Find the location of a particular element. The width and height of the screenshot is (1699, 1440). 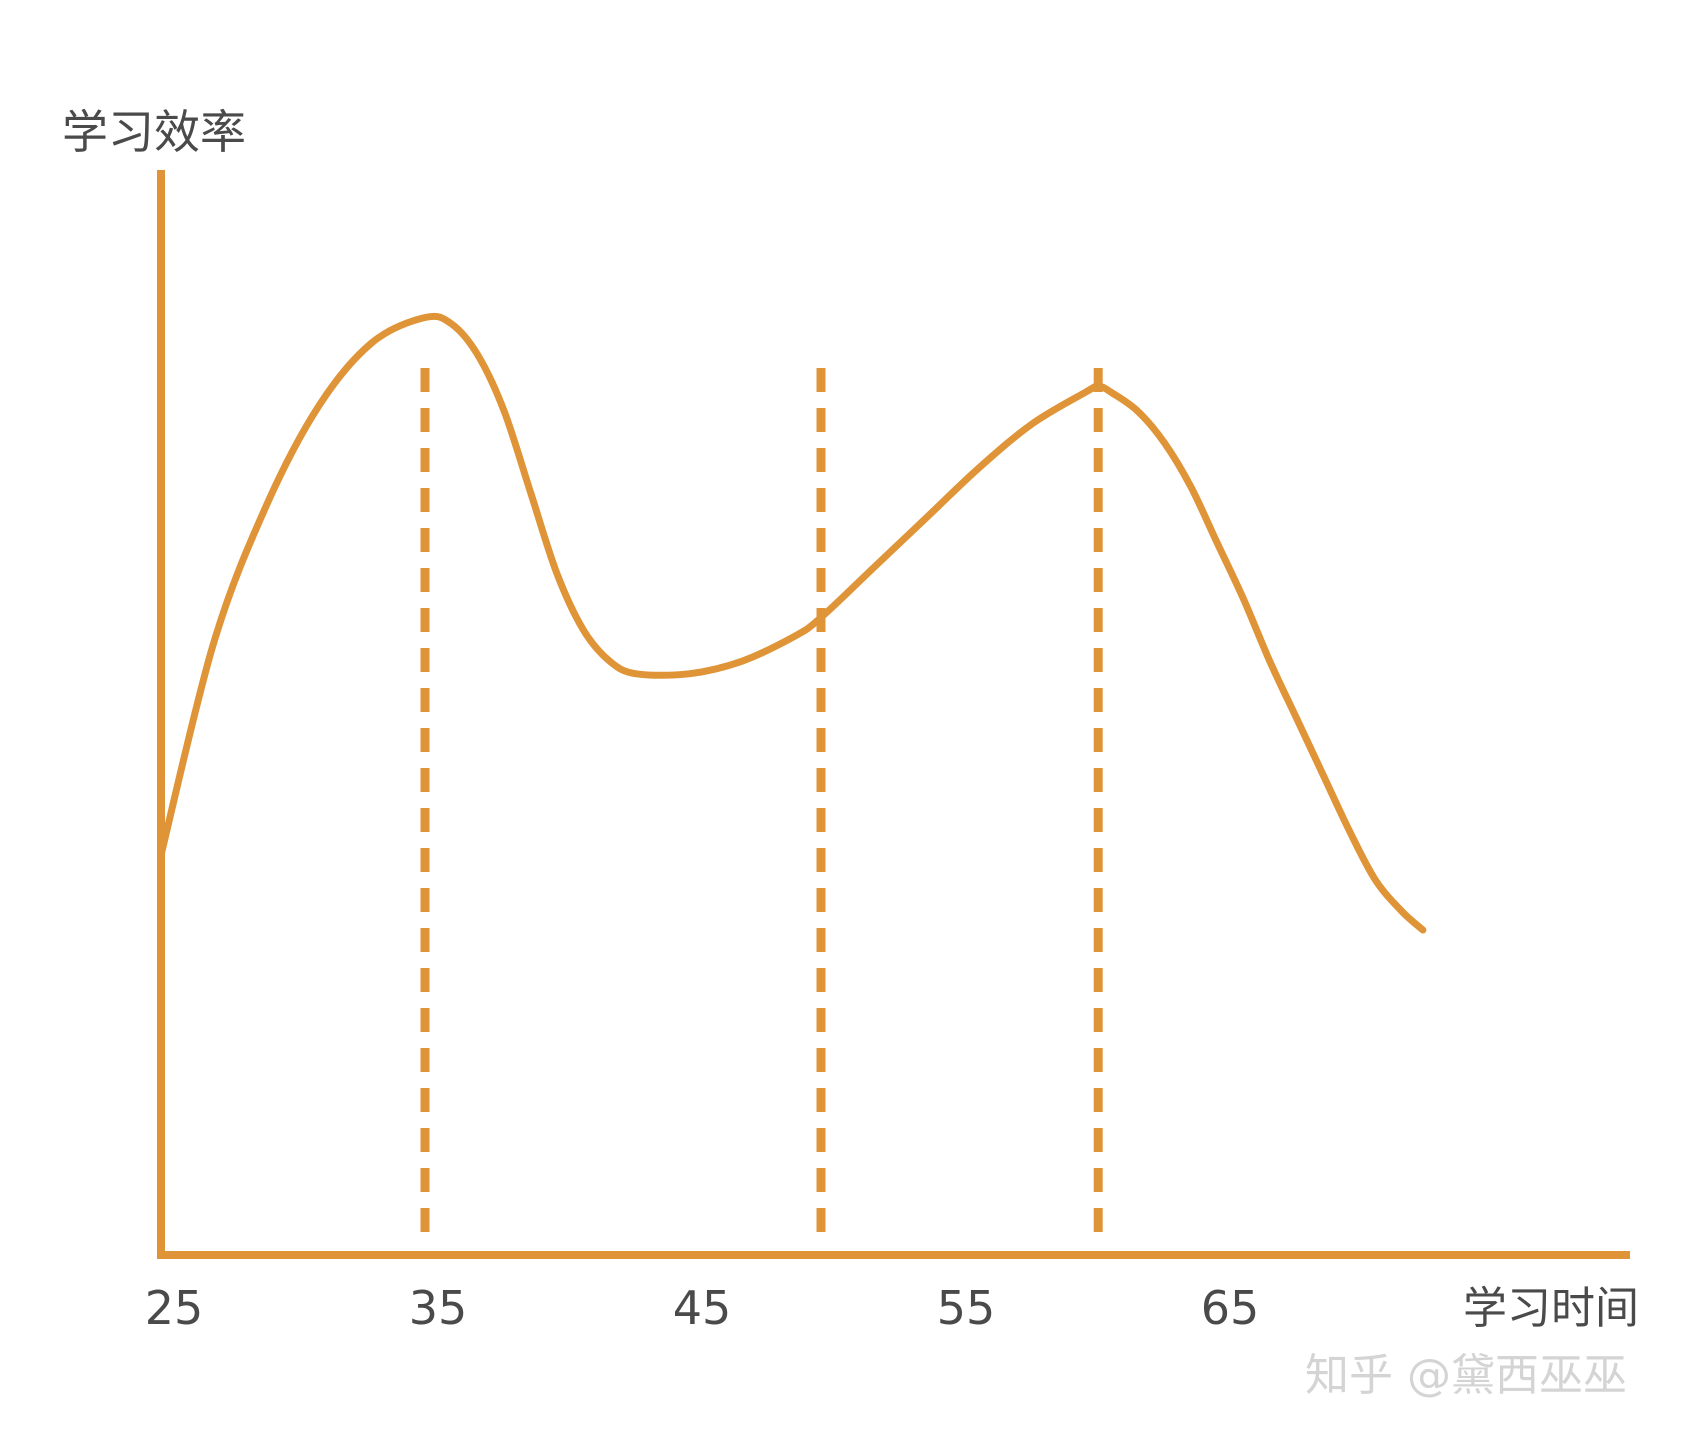

x-tick-labels: 25 35 45 55 65 is located at coordinates (702, 1308).